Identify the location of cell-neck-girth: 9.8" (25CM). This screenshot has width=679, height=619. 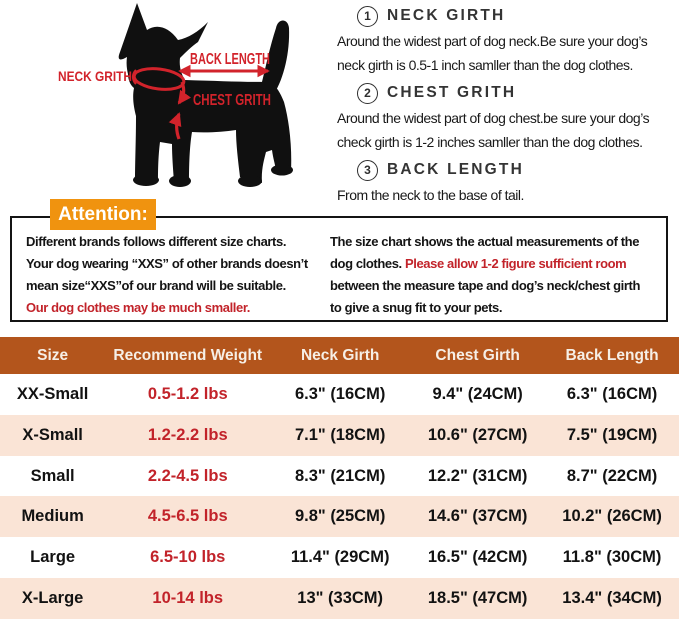
(340, 516).